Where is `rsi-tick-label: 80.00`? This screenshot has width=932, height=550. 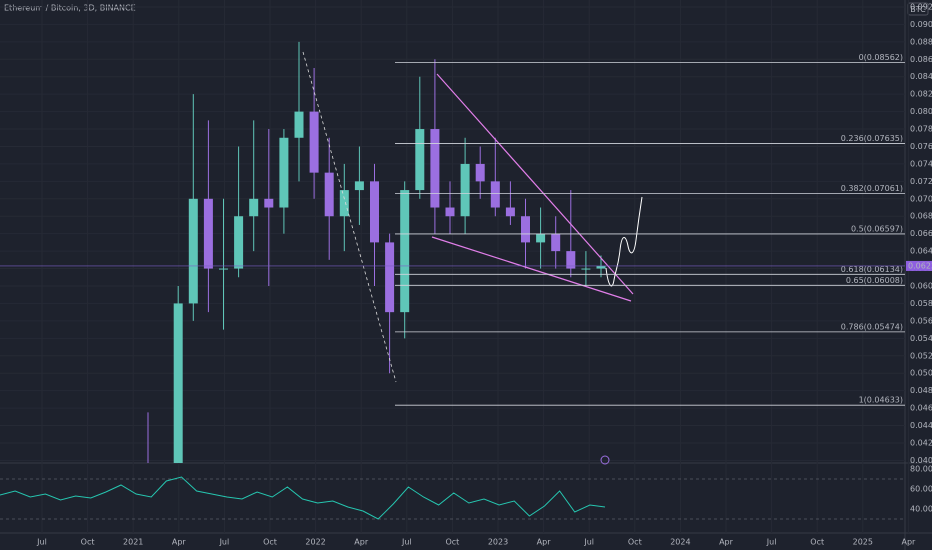 rsi-tick-label: 80.00 is located at coordinates (921, 469).